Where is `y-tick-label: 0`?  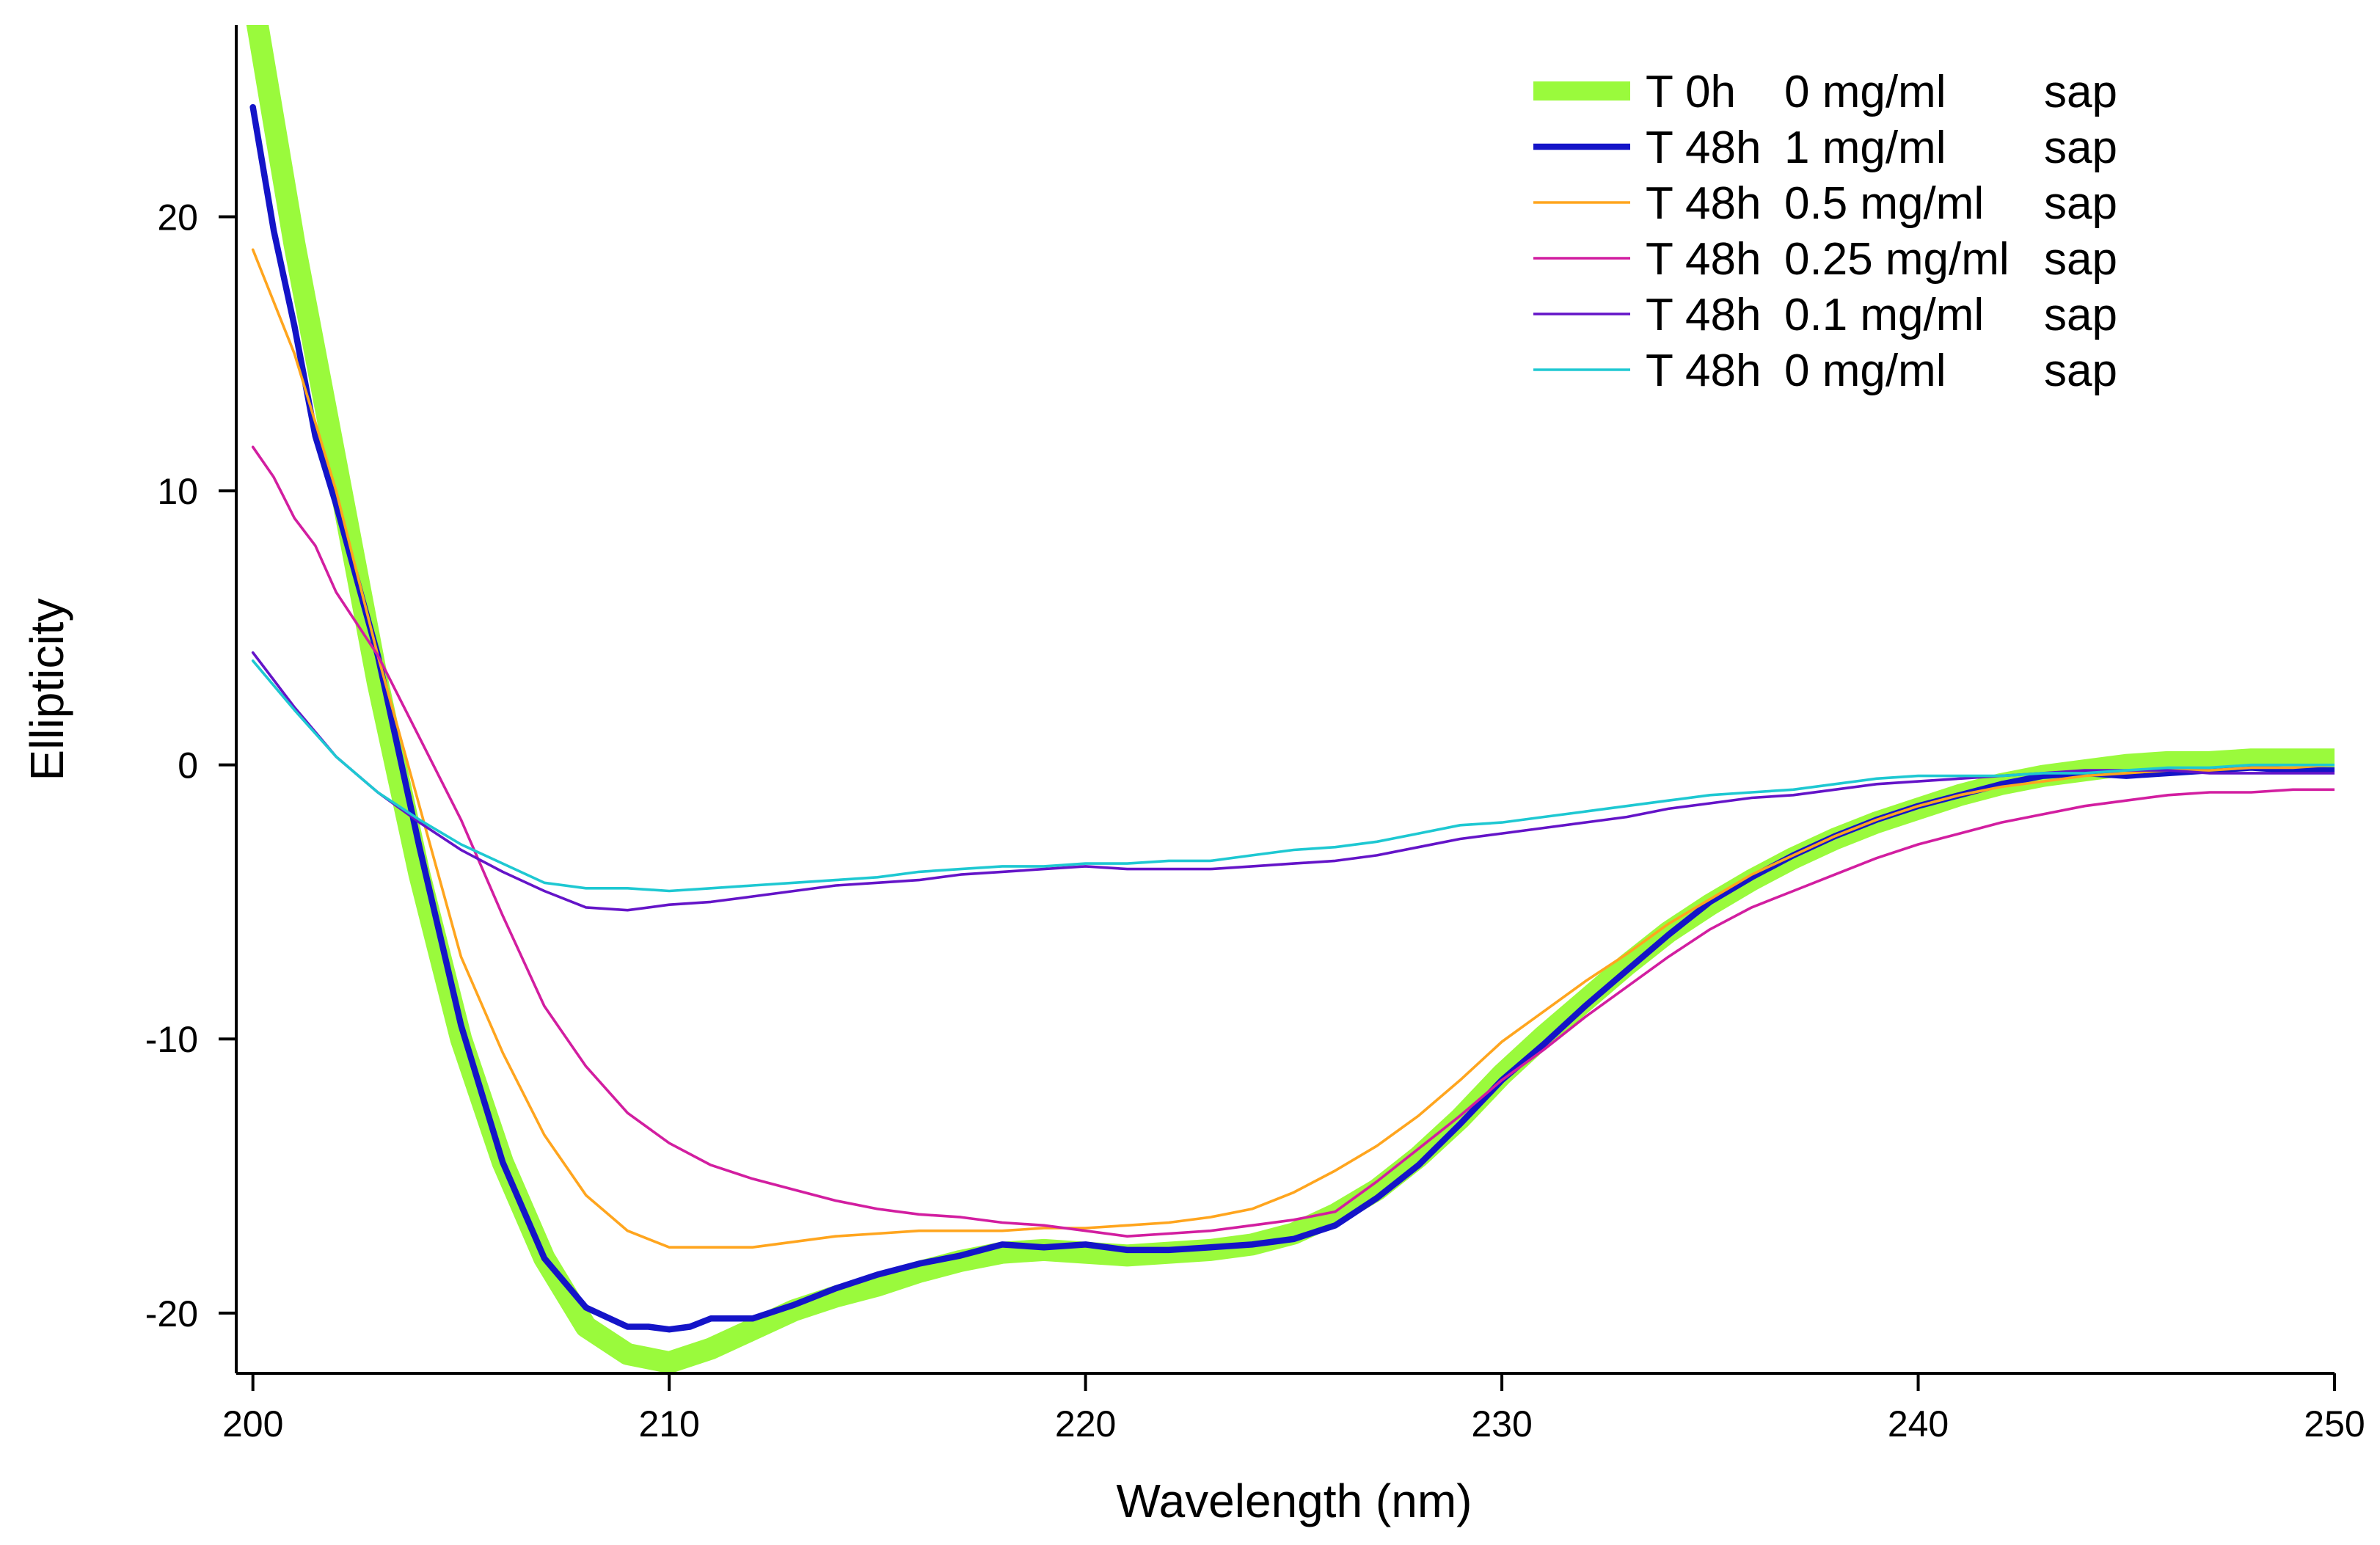
y-tick-label: 0 is located at coordinates (188, 766).